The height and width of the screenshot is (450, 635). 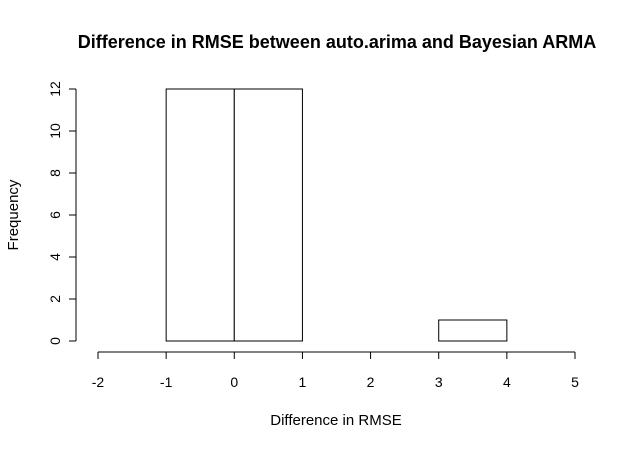 What do you see at coordinates (335, 370) in the screenshot?
I see `x-axis: -2 -1 0 1 2 3 4 5` at bounding box center [335, 370].